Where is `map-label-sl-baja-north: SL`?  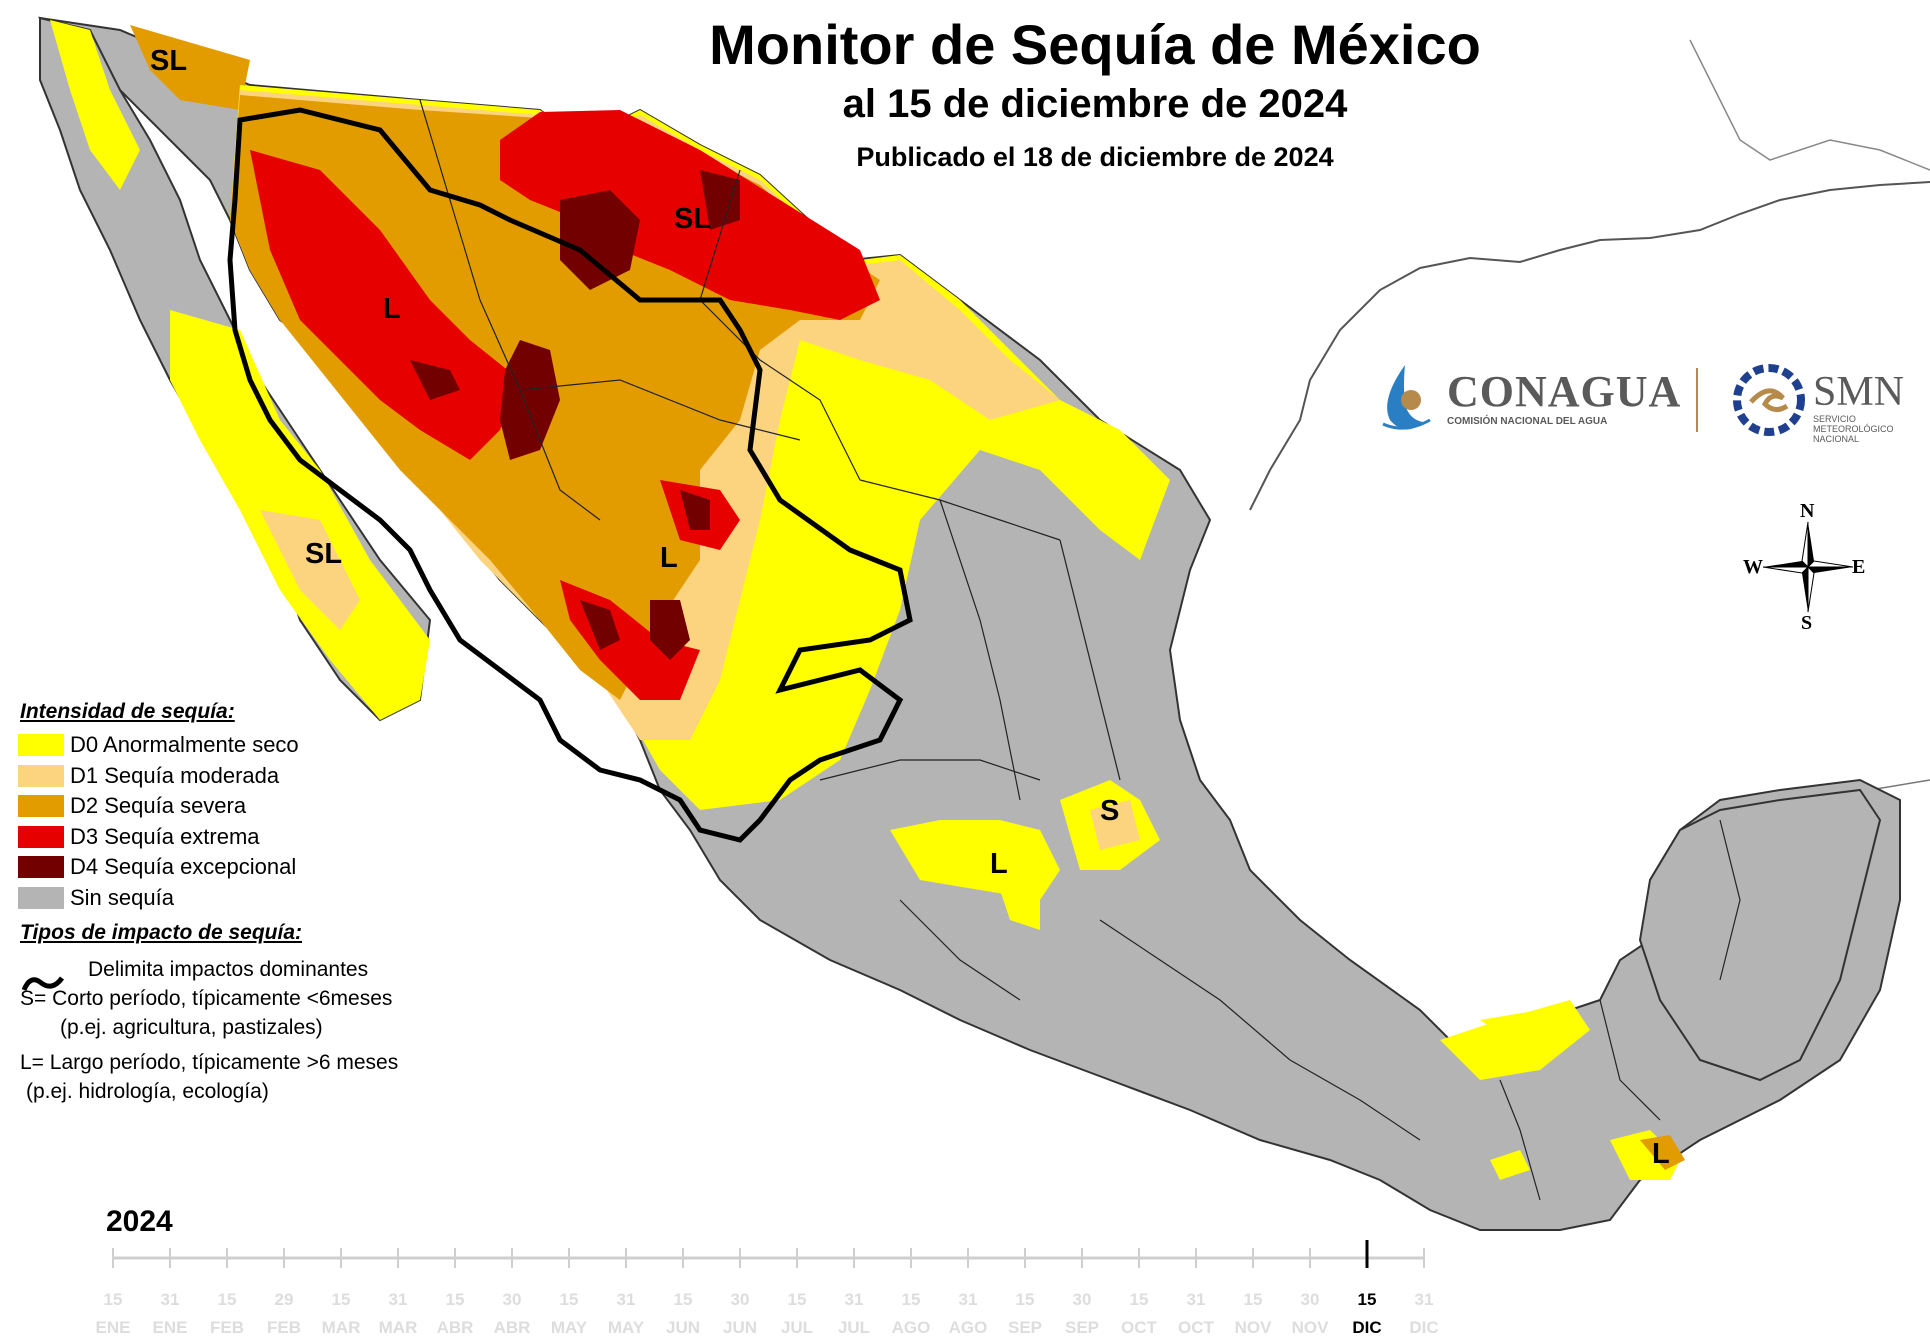 map-label-sl-baja-north: SL is located at coordinates (169, 61).